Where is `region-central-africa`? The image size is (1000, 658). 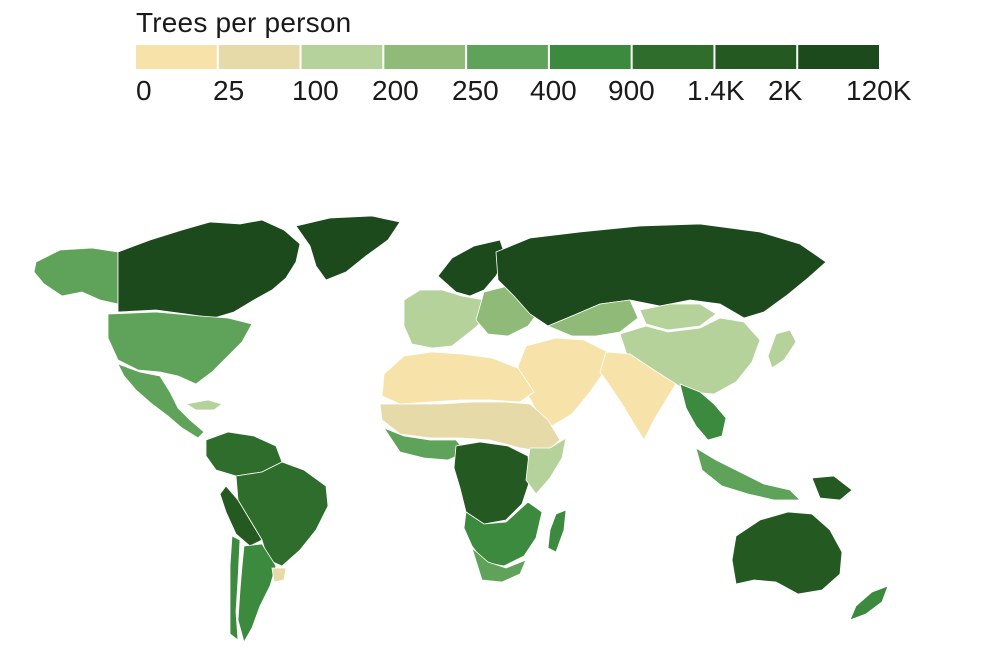
region-central-africa is located at coordinates (492, 483).